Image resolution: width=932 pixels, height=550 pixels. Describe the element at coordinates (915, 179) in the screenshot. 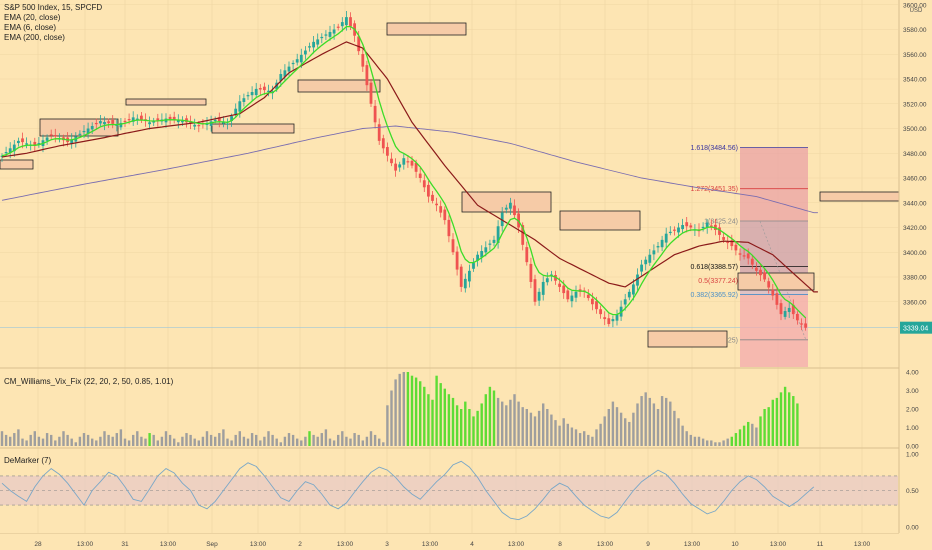

I see `price-tick-label: 3460.00` at that location.